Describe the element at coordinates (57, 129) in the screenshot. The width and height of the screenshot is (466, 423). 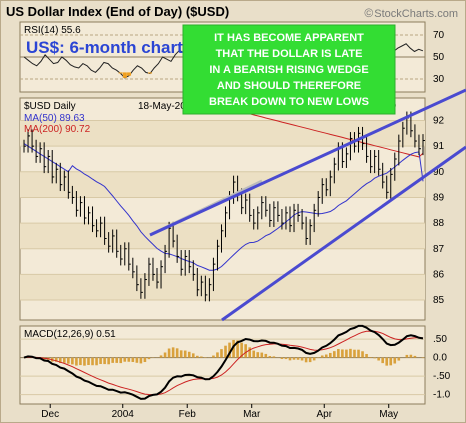
I see `ma200-legend: MA(200) 90.72` at that location.